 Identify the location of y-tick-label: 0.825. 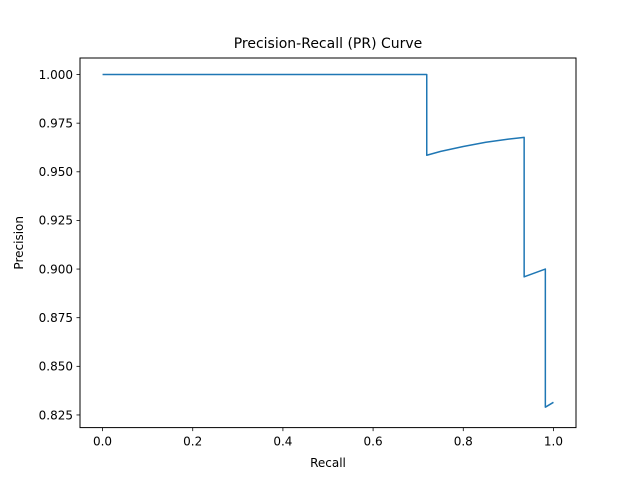
(56, 415).